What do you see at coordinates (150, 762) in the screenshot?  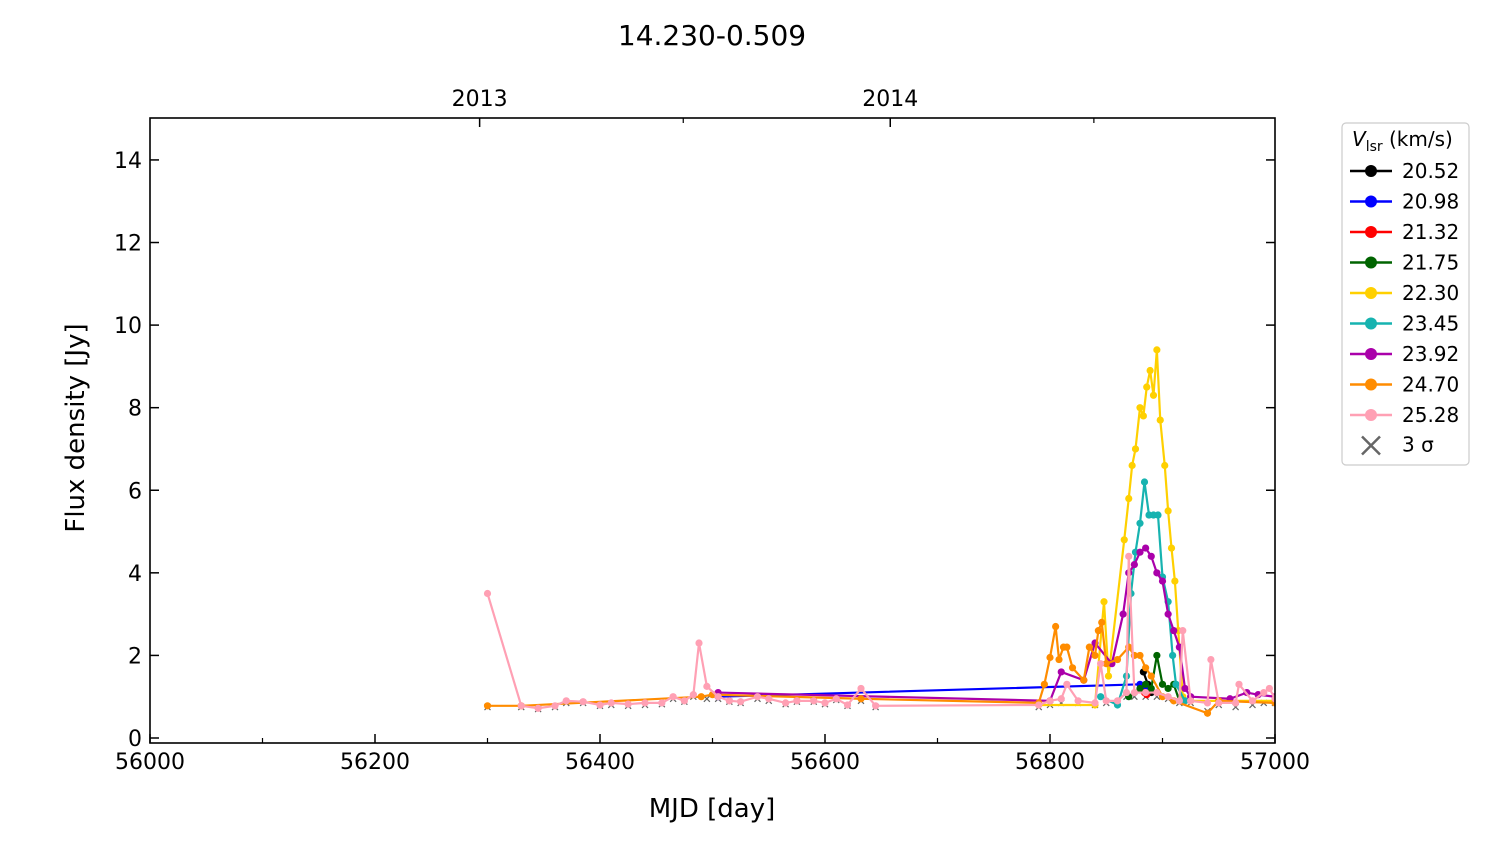 I see `x-tick-label: 56000` at bounding box center [150, 762].